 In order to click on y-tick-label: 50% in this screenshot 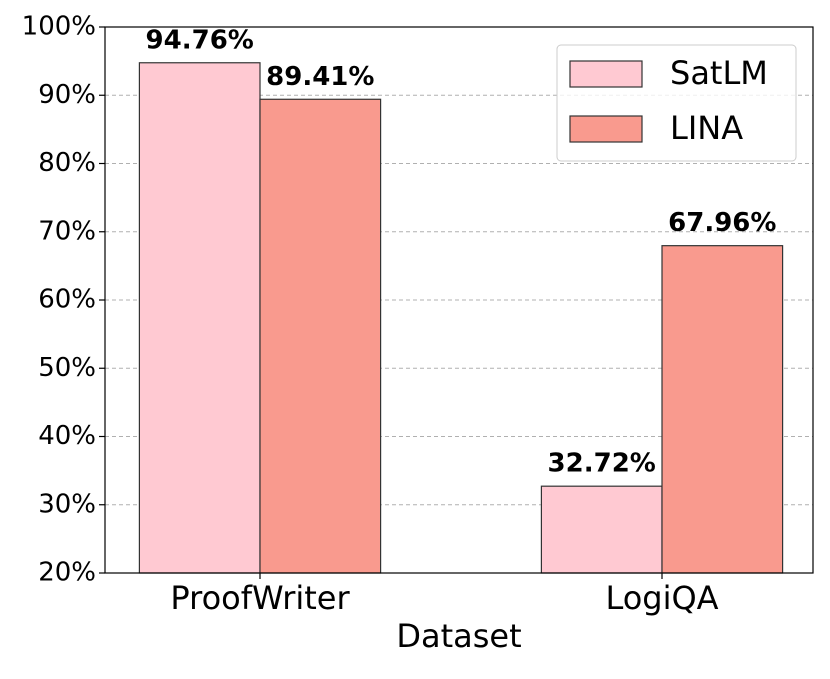, I will do `click(67, 368)`.